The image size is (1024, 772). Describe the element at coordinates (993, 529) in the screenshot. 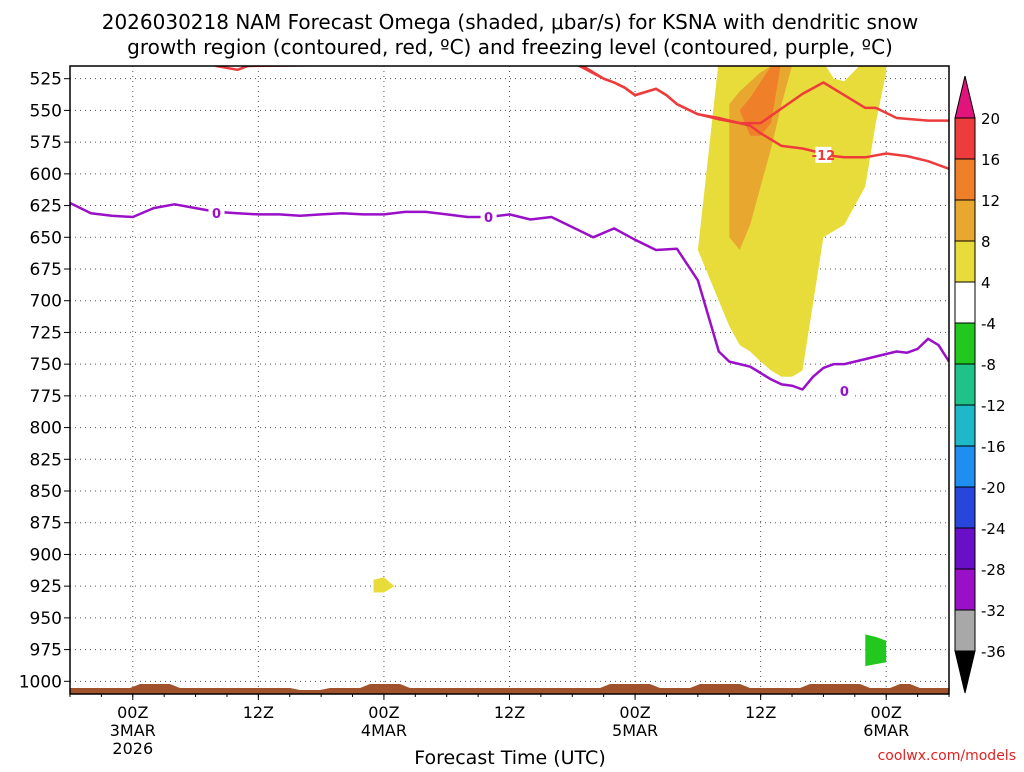

I see `colorbar-label: -24` at that location.